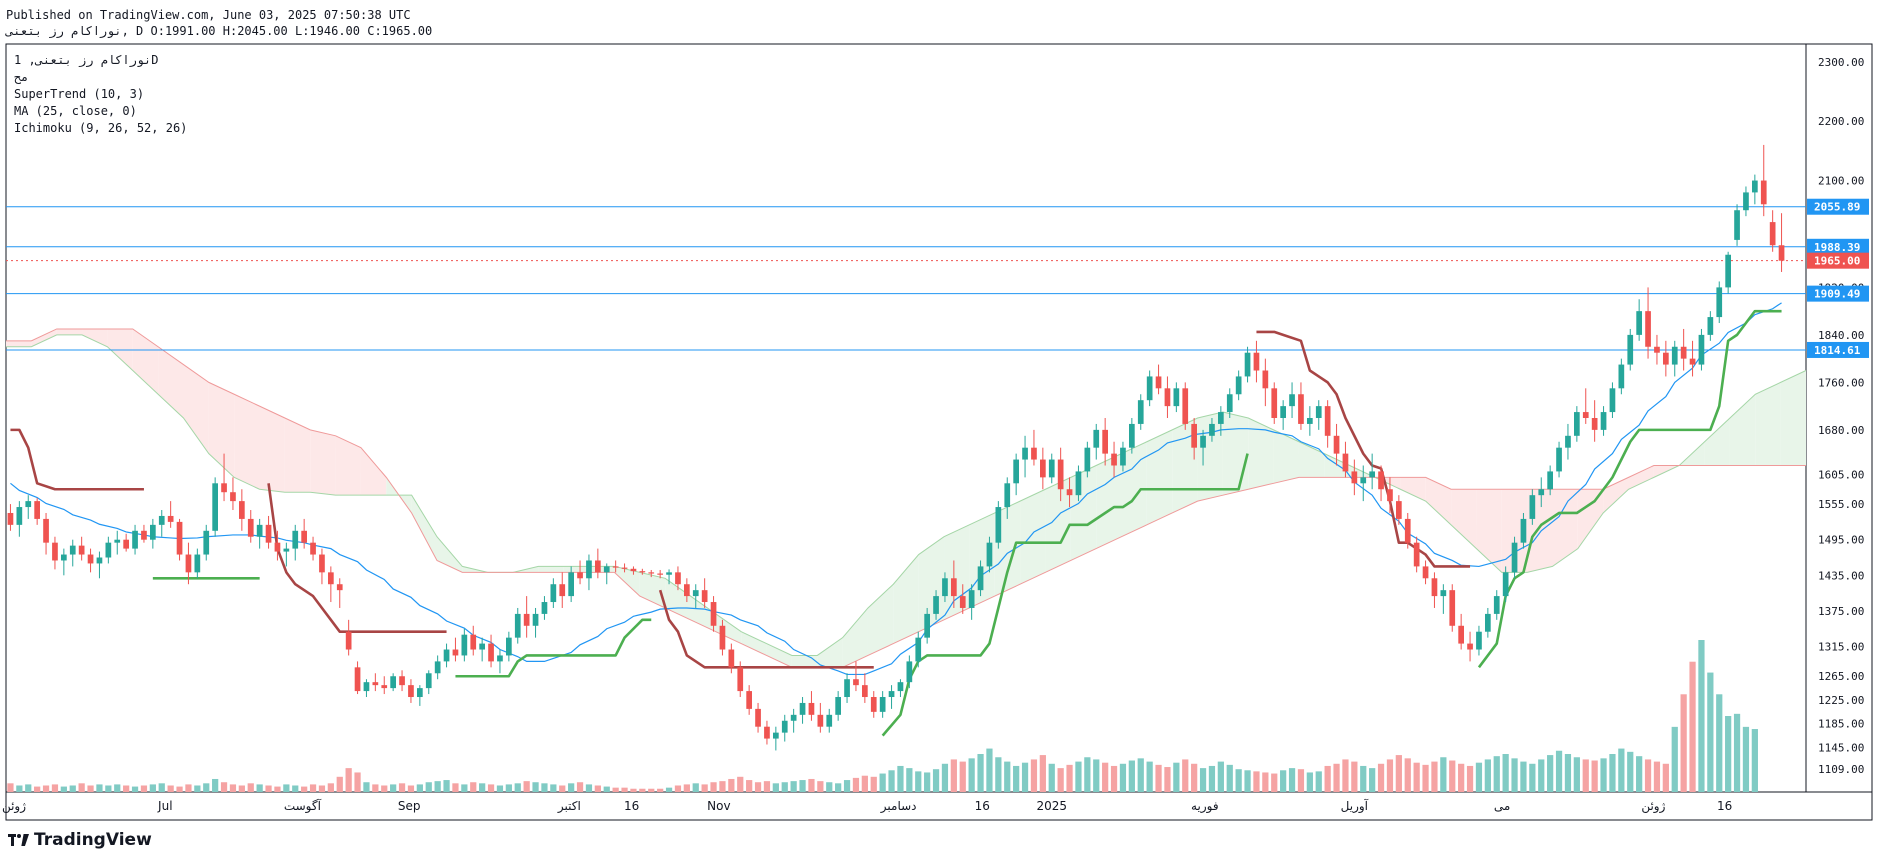 The height and width of the screenshot is (858, 1878). I want to click on price-tick-label: 1495.00, so click(1841, 540).